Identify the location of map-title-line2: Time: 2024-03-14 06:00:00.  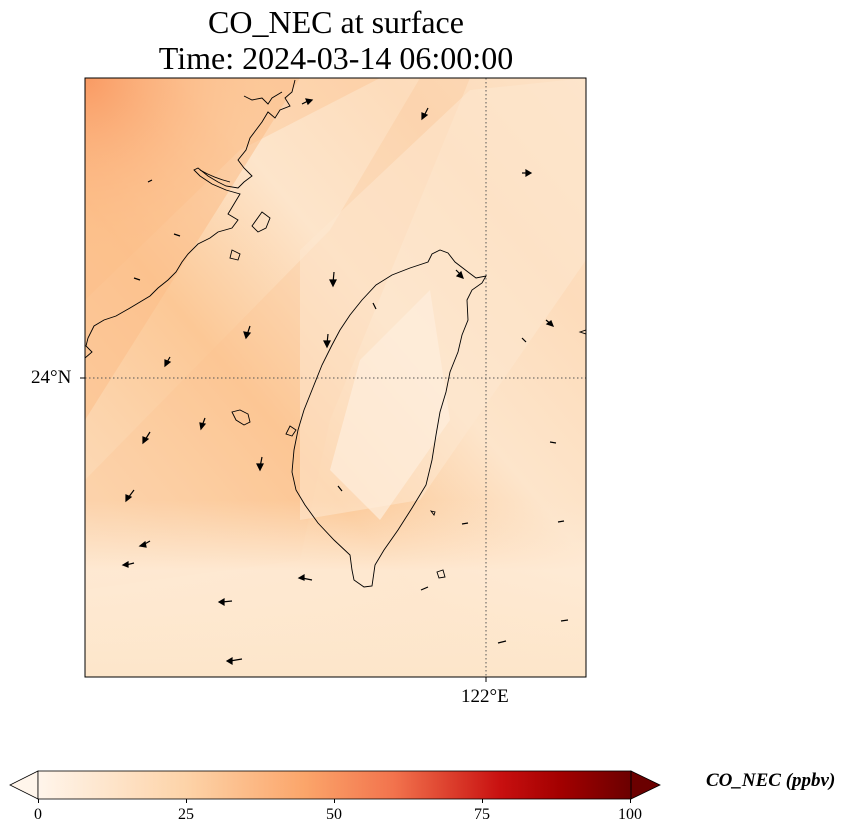
(336, 58).